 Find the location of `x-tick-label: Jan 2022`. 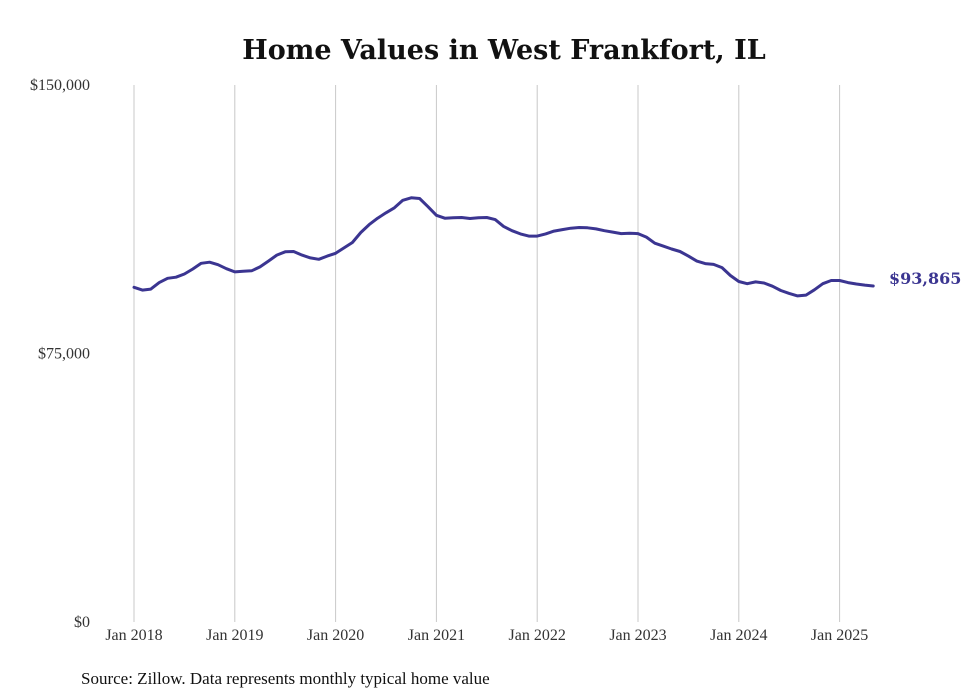

x-tick-label: Jan 2022 is located at coordinates (537, 635).